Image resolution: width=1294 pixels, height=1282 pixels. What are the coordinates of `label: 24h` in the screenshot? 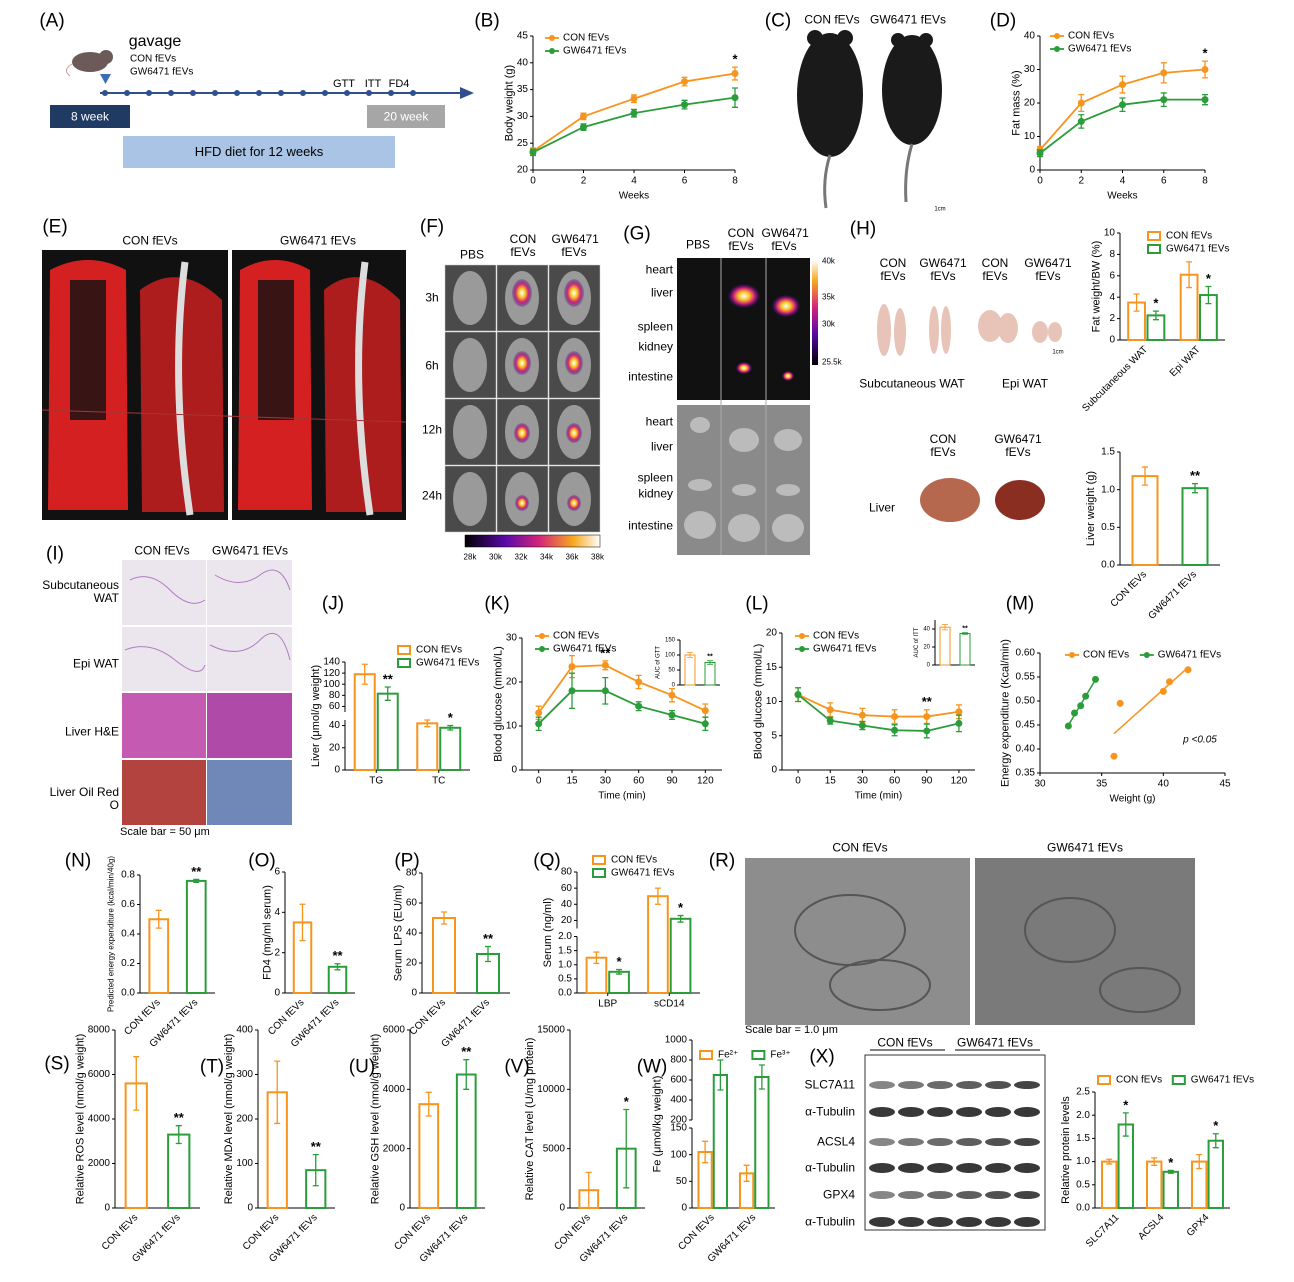 It's located at (432, 495).